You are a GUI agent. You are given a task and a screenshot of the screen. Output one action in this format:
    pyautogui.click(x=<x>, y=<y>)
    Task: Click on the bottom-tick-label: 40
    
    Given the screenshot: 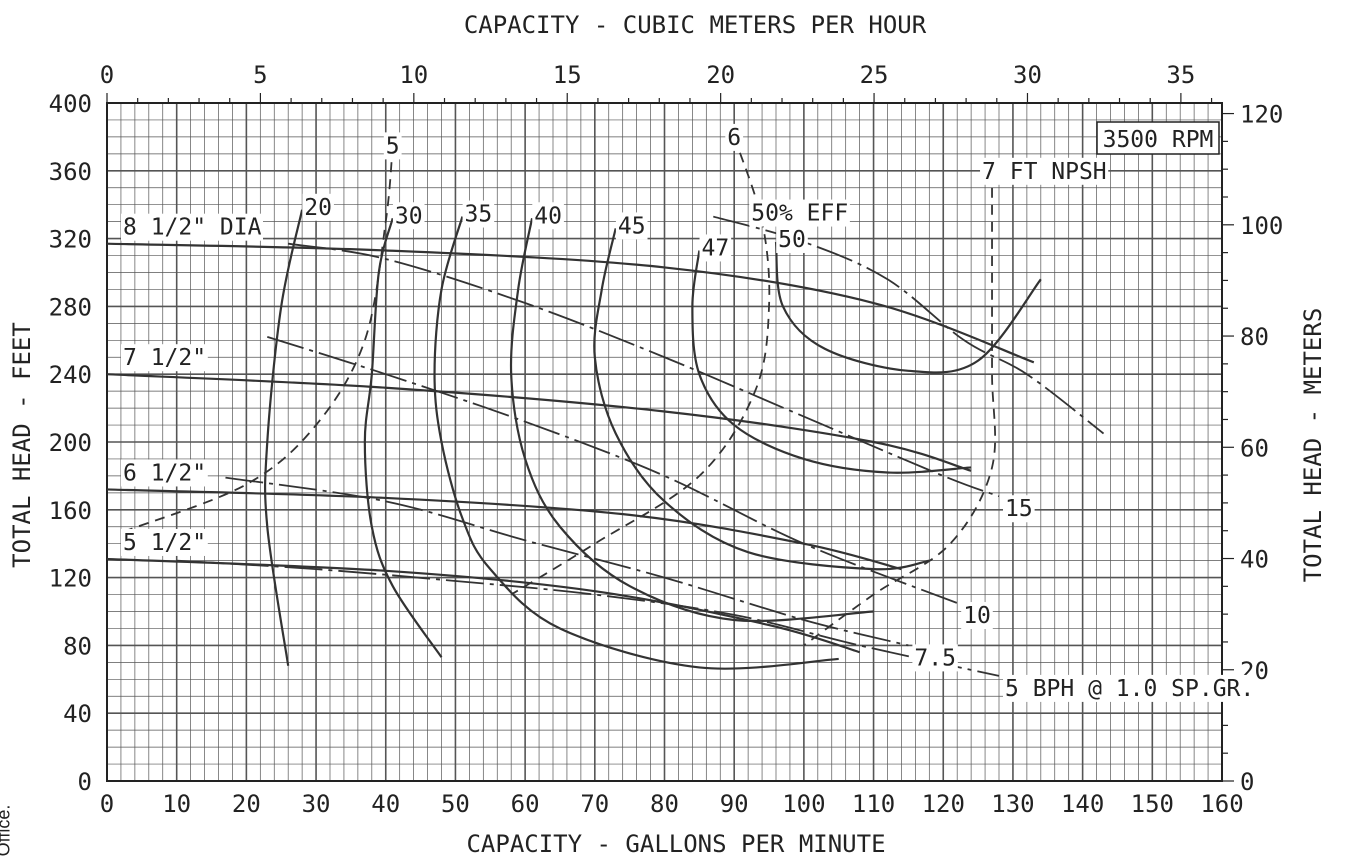 What is the action you would take?
    pyautogui.click(x=385, y=804)
    